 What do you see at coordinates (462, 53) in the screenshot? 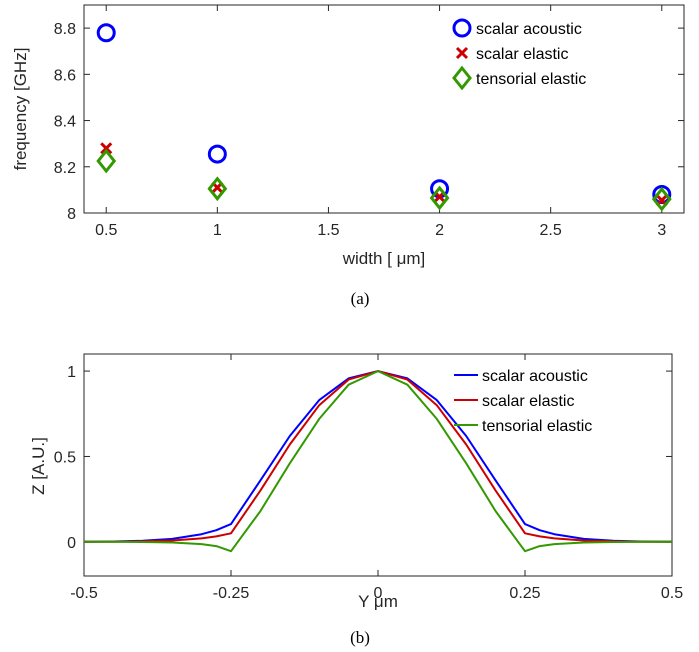
I see `legend-marker-scalar-elastic` at bounding box center [462, 53].